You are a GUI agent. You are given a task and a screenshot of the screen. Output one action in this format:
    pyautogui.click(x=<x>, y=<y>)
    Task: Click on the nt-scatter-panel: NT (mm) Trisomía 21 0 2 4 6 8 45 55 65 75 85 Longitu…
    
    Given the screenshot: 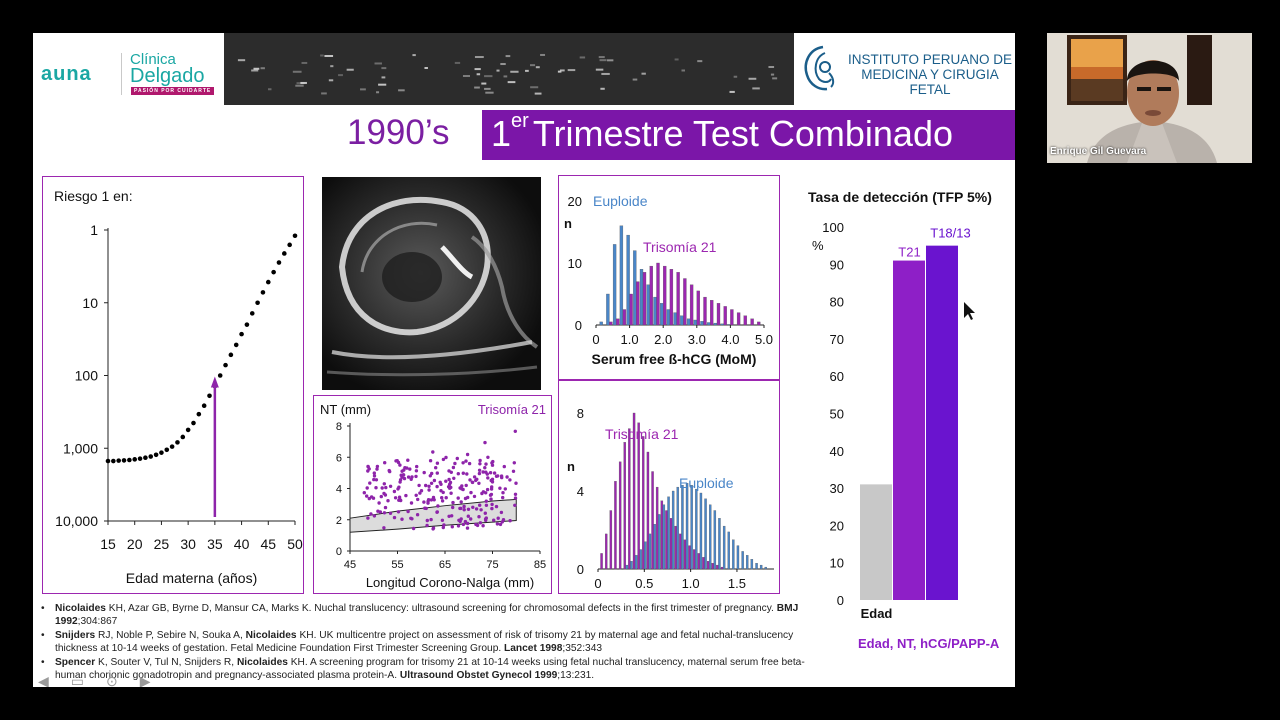 What is the action you would take?
    pyautogui.click(x=432, y=494)
    